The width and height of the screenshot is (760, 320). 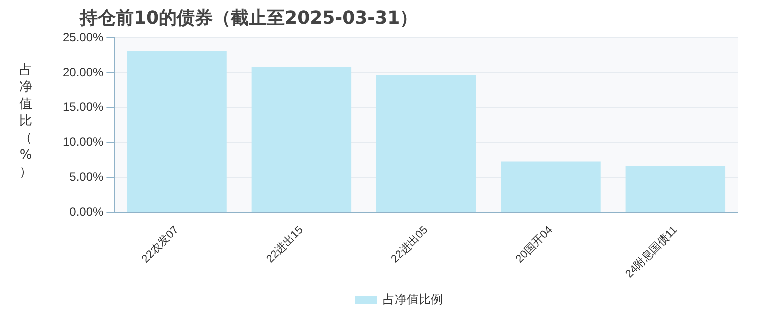 I want to click on y-tick-label: 0.00%, so click(x=87, y=212).